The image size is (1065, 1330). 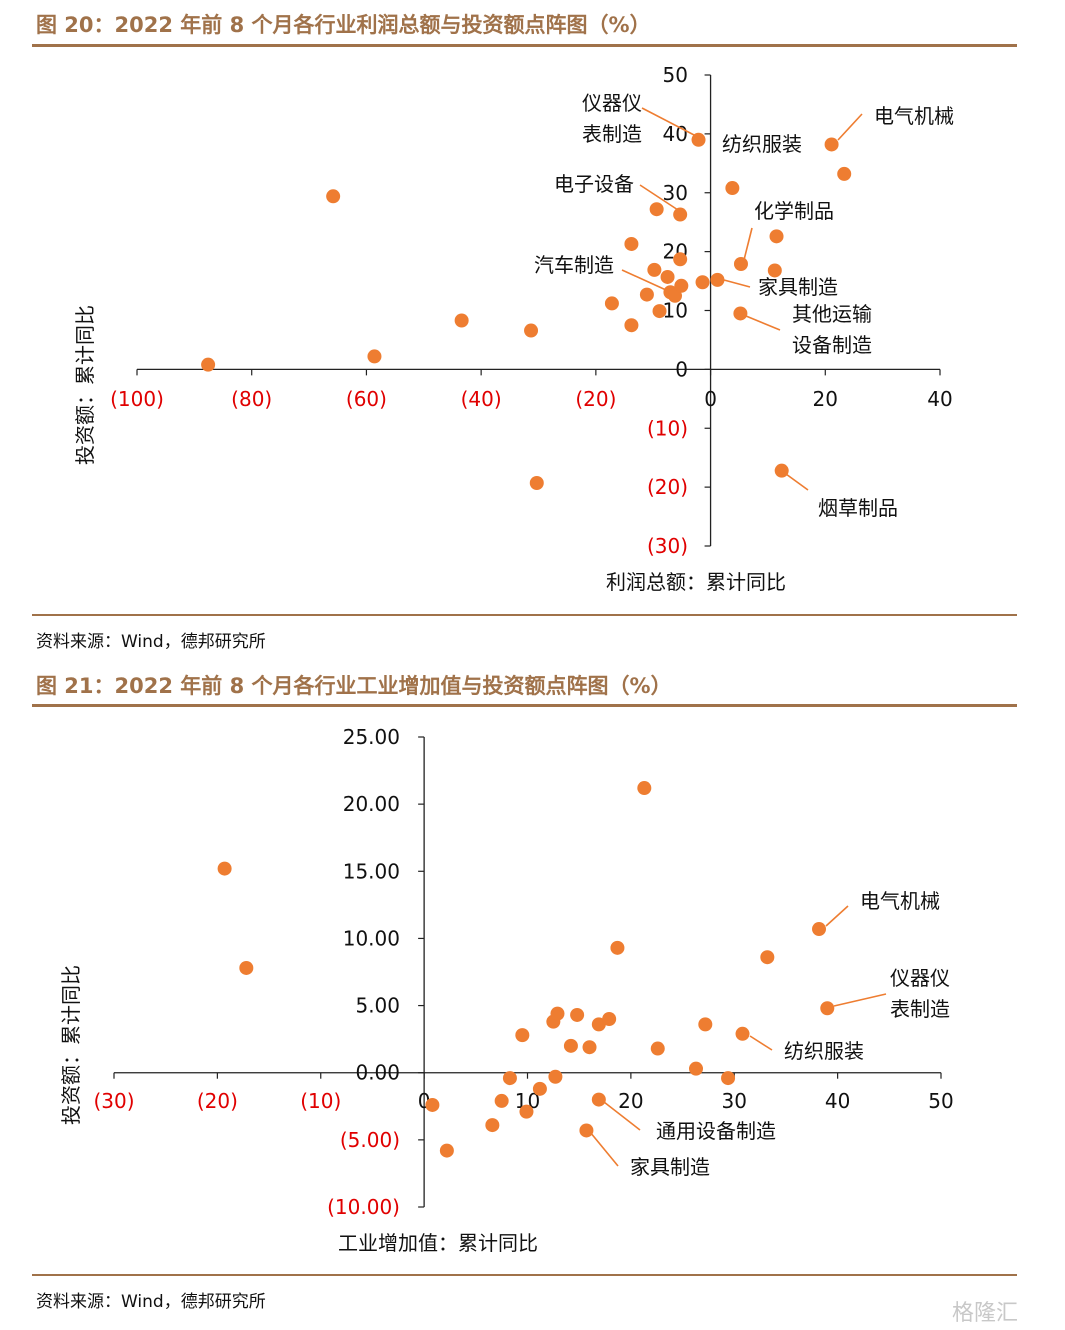 I want to click on y-tick-label: 5.00, so click(x=377, y=1006).